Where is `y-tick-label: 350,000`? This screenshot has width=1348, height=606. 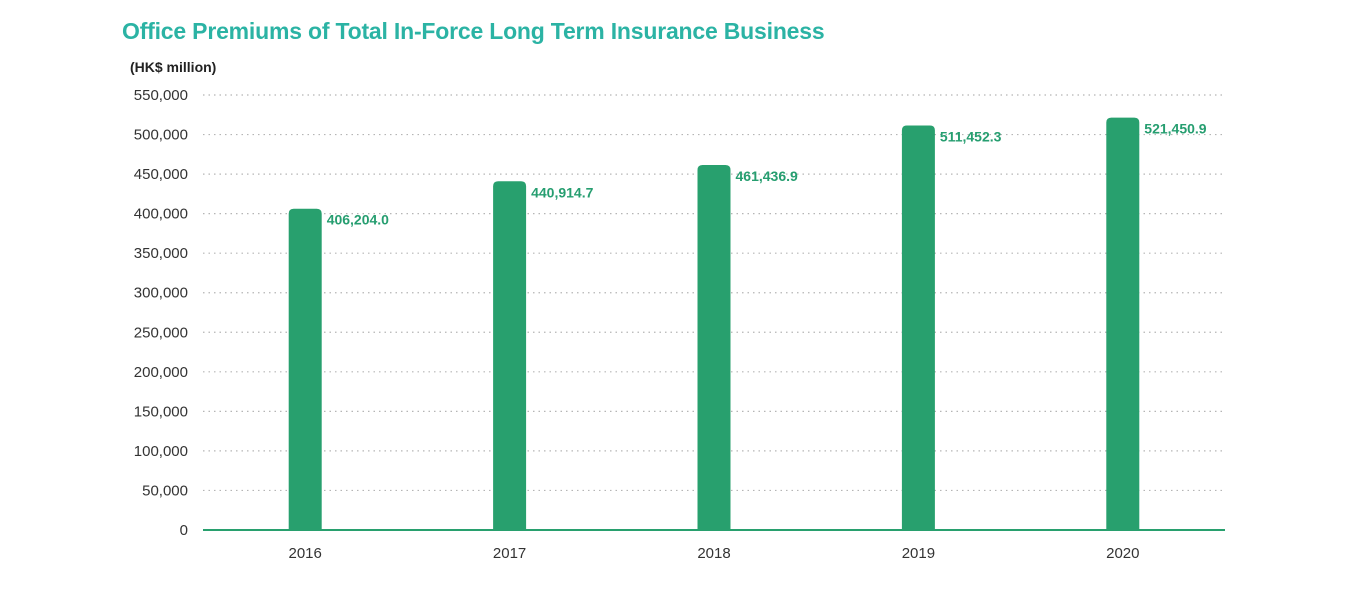
y-tick-label: 350,000 is located at coordinates (161, 253).